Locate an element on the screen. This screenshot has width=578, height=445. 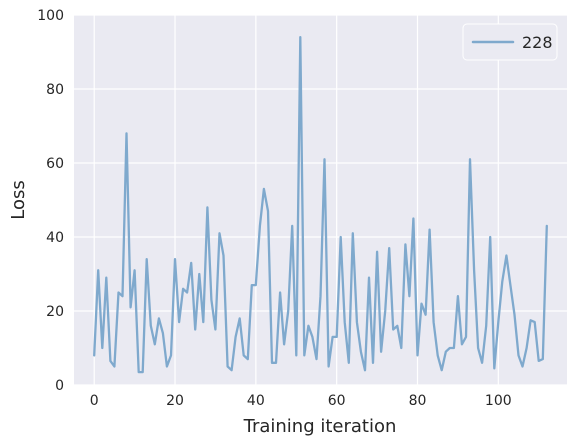
x-axis-label: Training iteration is located at coordinates (320, 426).